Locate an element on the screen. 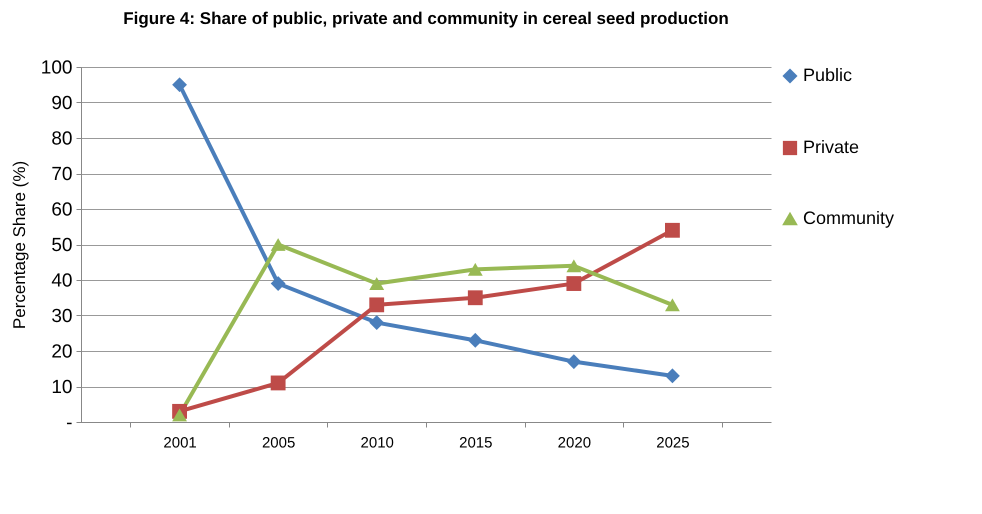 The width and height of the screenshot is (982, 514). y-tick-label: 50 is located at coordinates (61, 245).